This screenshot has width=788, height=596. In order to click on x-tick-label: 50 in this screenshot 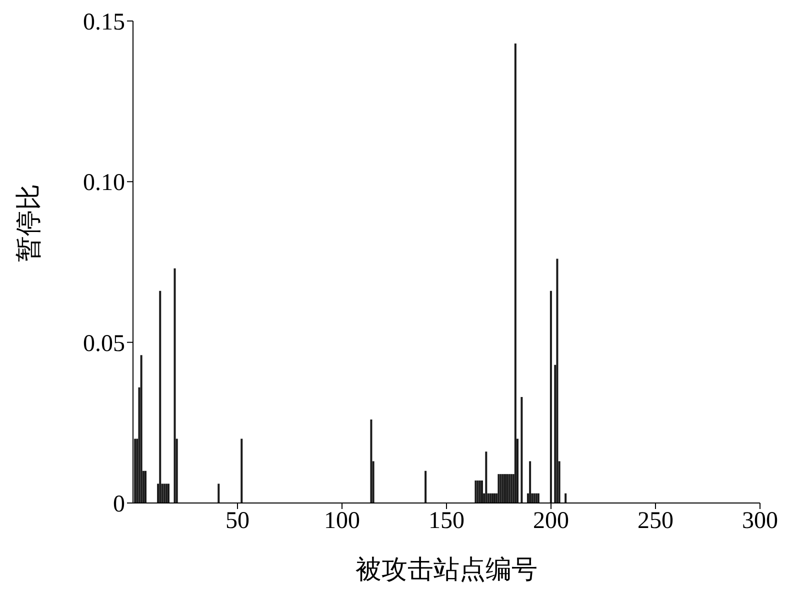, I will do `click(238, 521)`.